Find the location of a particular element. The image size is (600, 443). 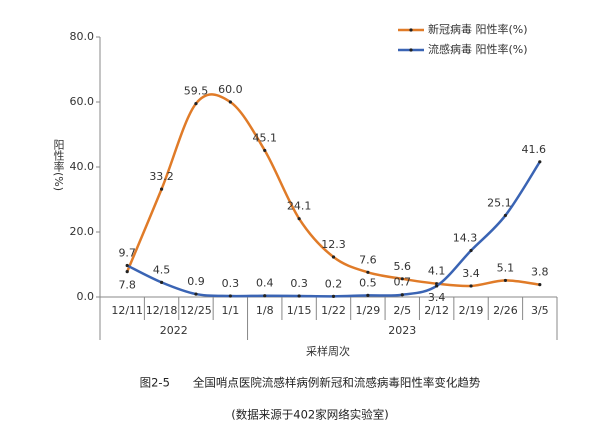

y-tick-label: 0.0 is located at coordinates (86, 296).